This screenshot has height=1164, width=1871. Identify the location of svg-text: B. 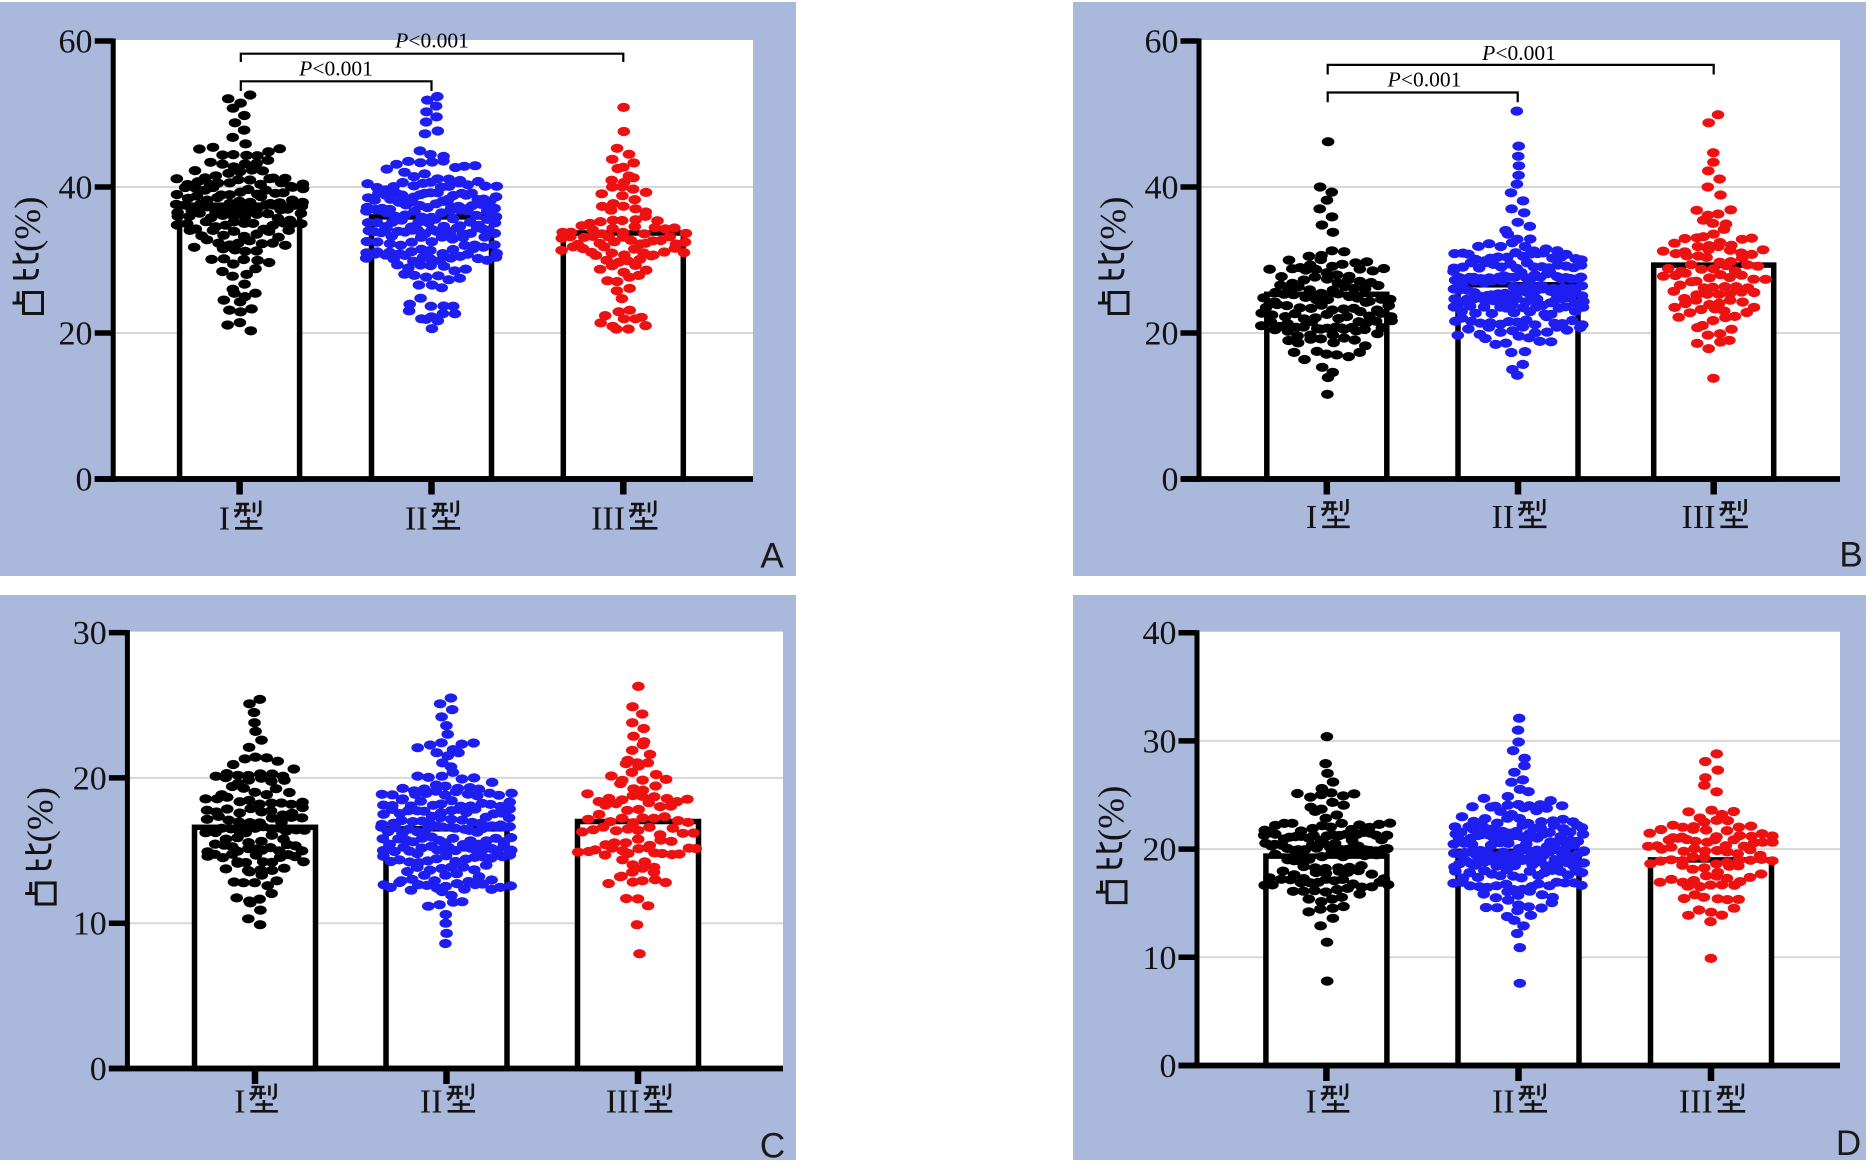
(1850, 555).